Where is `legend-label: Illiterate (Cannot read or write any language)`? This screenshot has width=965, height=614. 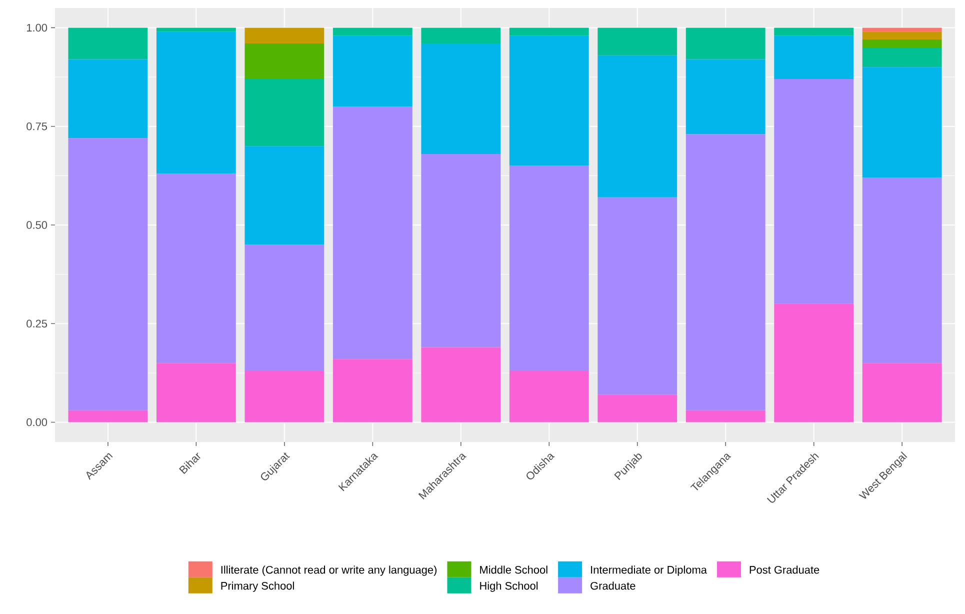 legend-label: Illiterate (Cannot read or write any language) is located at coordinates (329, 571).